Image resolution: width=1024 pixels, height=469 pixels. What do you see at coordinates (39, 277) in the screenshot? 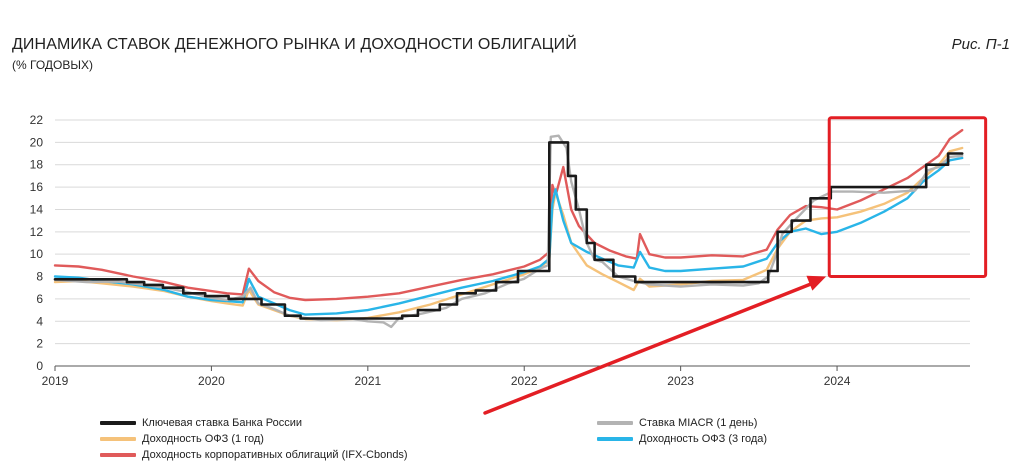
I see `y-tick-label-8: 8` at bounding box center [39, 277].